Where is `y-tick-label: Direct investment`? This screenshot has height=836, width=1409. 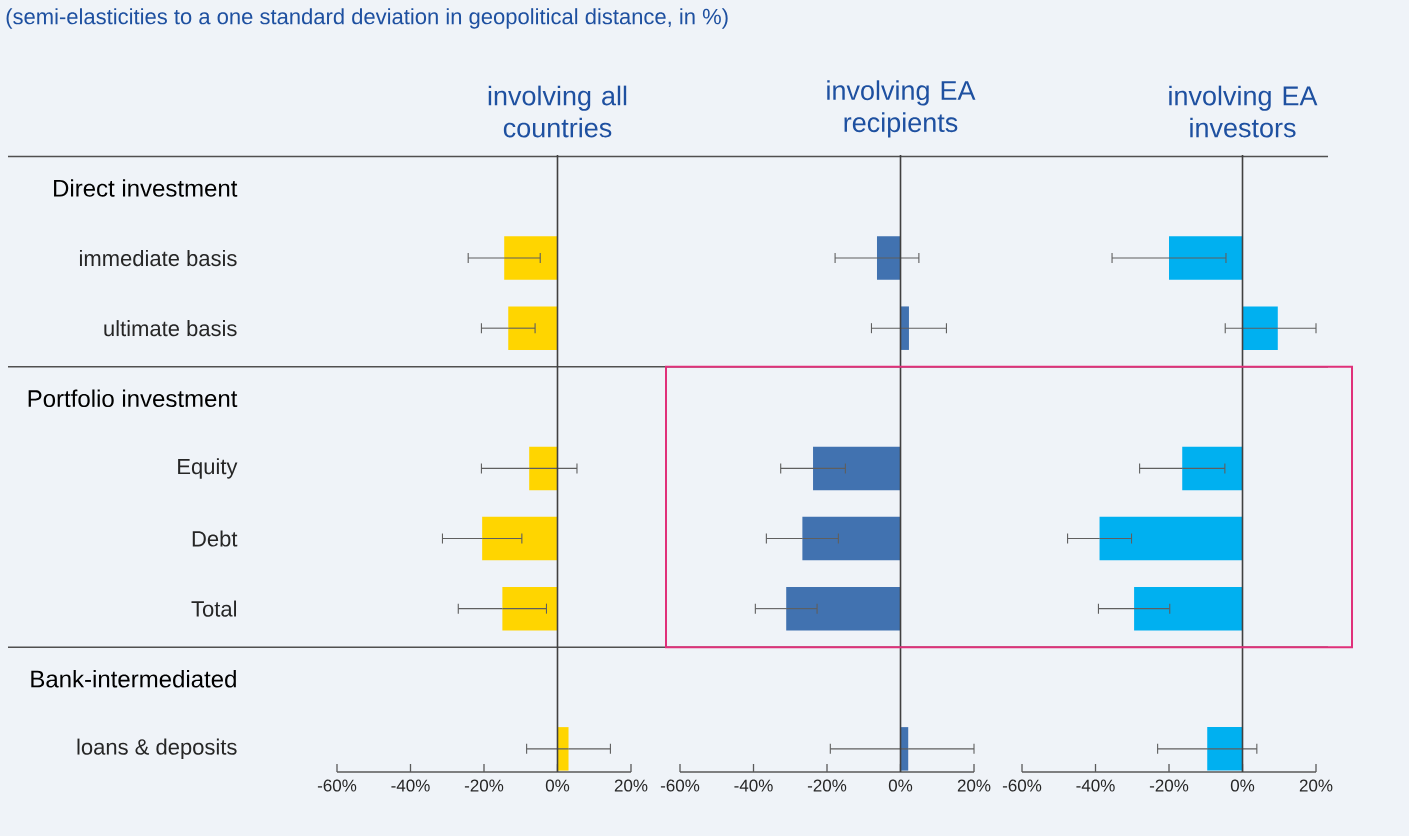 y-tick-label: Direct investment is located at coordinates (146, 188).